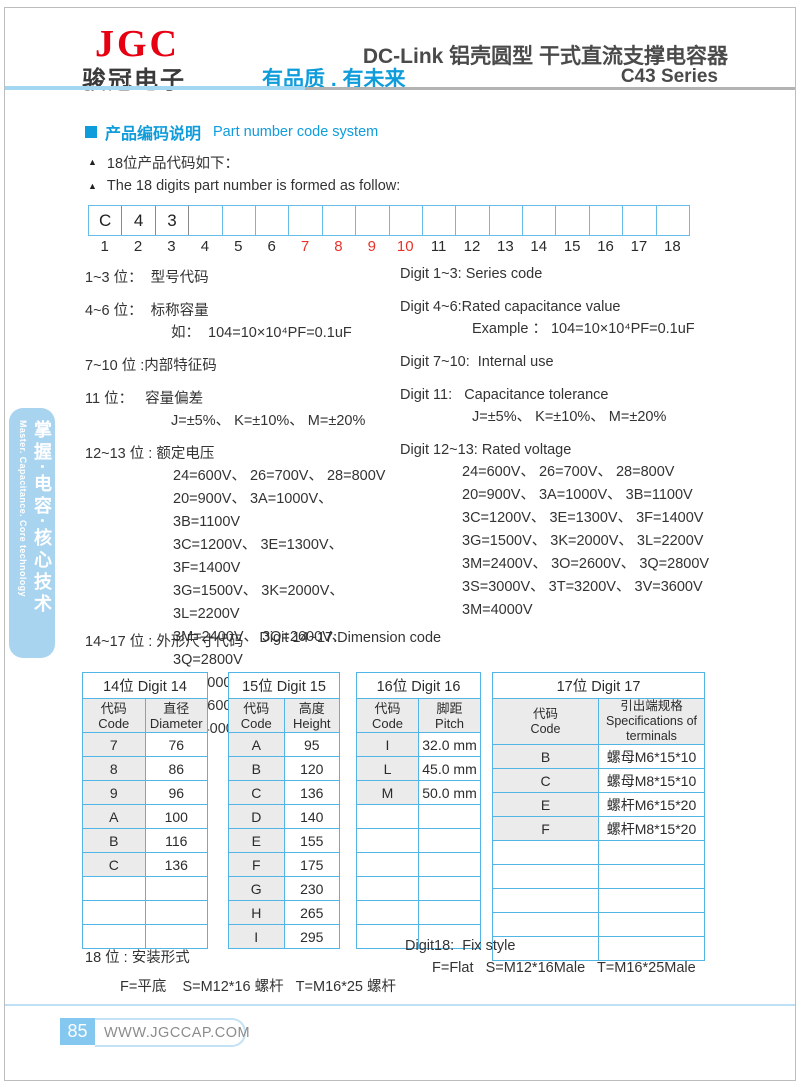 Image resolution: width=800 pixels, height=1086 pixels. I want to click on value-cell: 螺杆M8*15*20, so click(651, 828).